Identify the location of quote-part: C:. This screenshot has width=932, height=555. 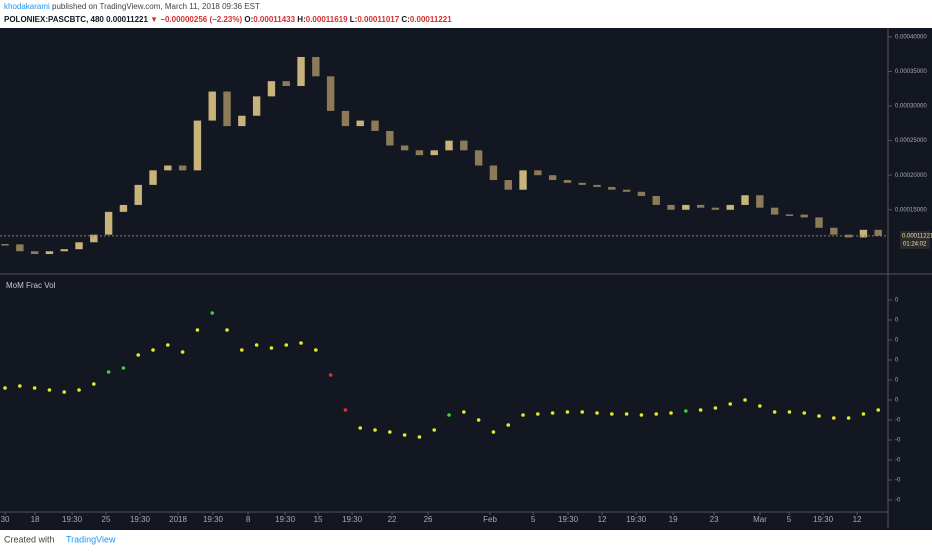
(405, 19).